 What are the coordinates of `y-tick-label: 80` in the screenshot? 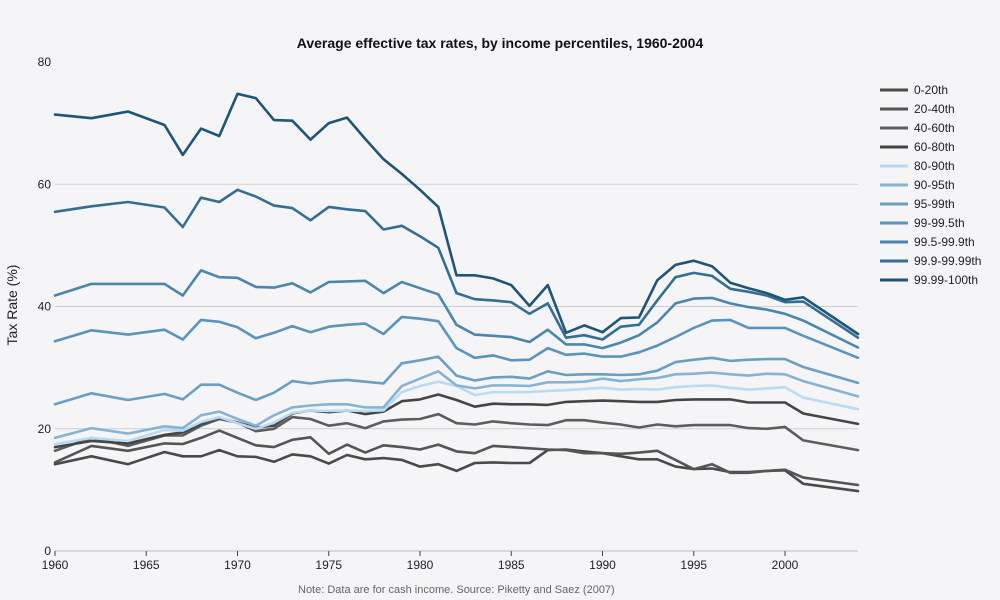 It's located at (45, 62).